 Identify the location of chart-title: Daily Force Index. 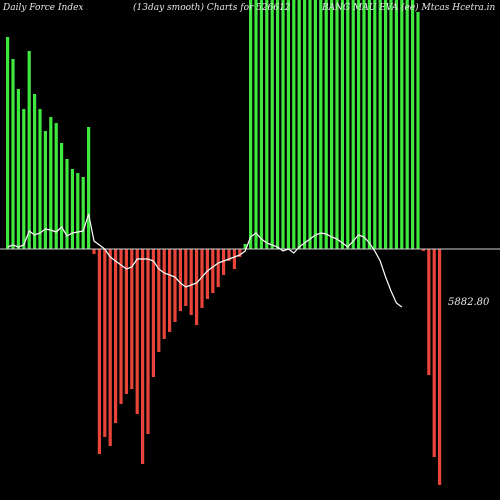
(43, 8).